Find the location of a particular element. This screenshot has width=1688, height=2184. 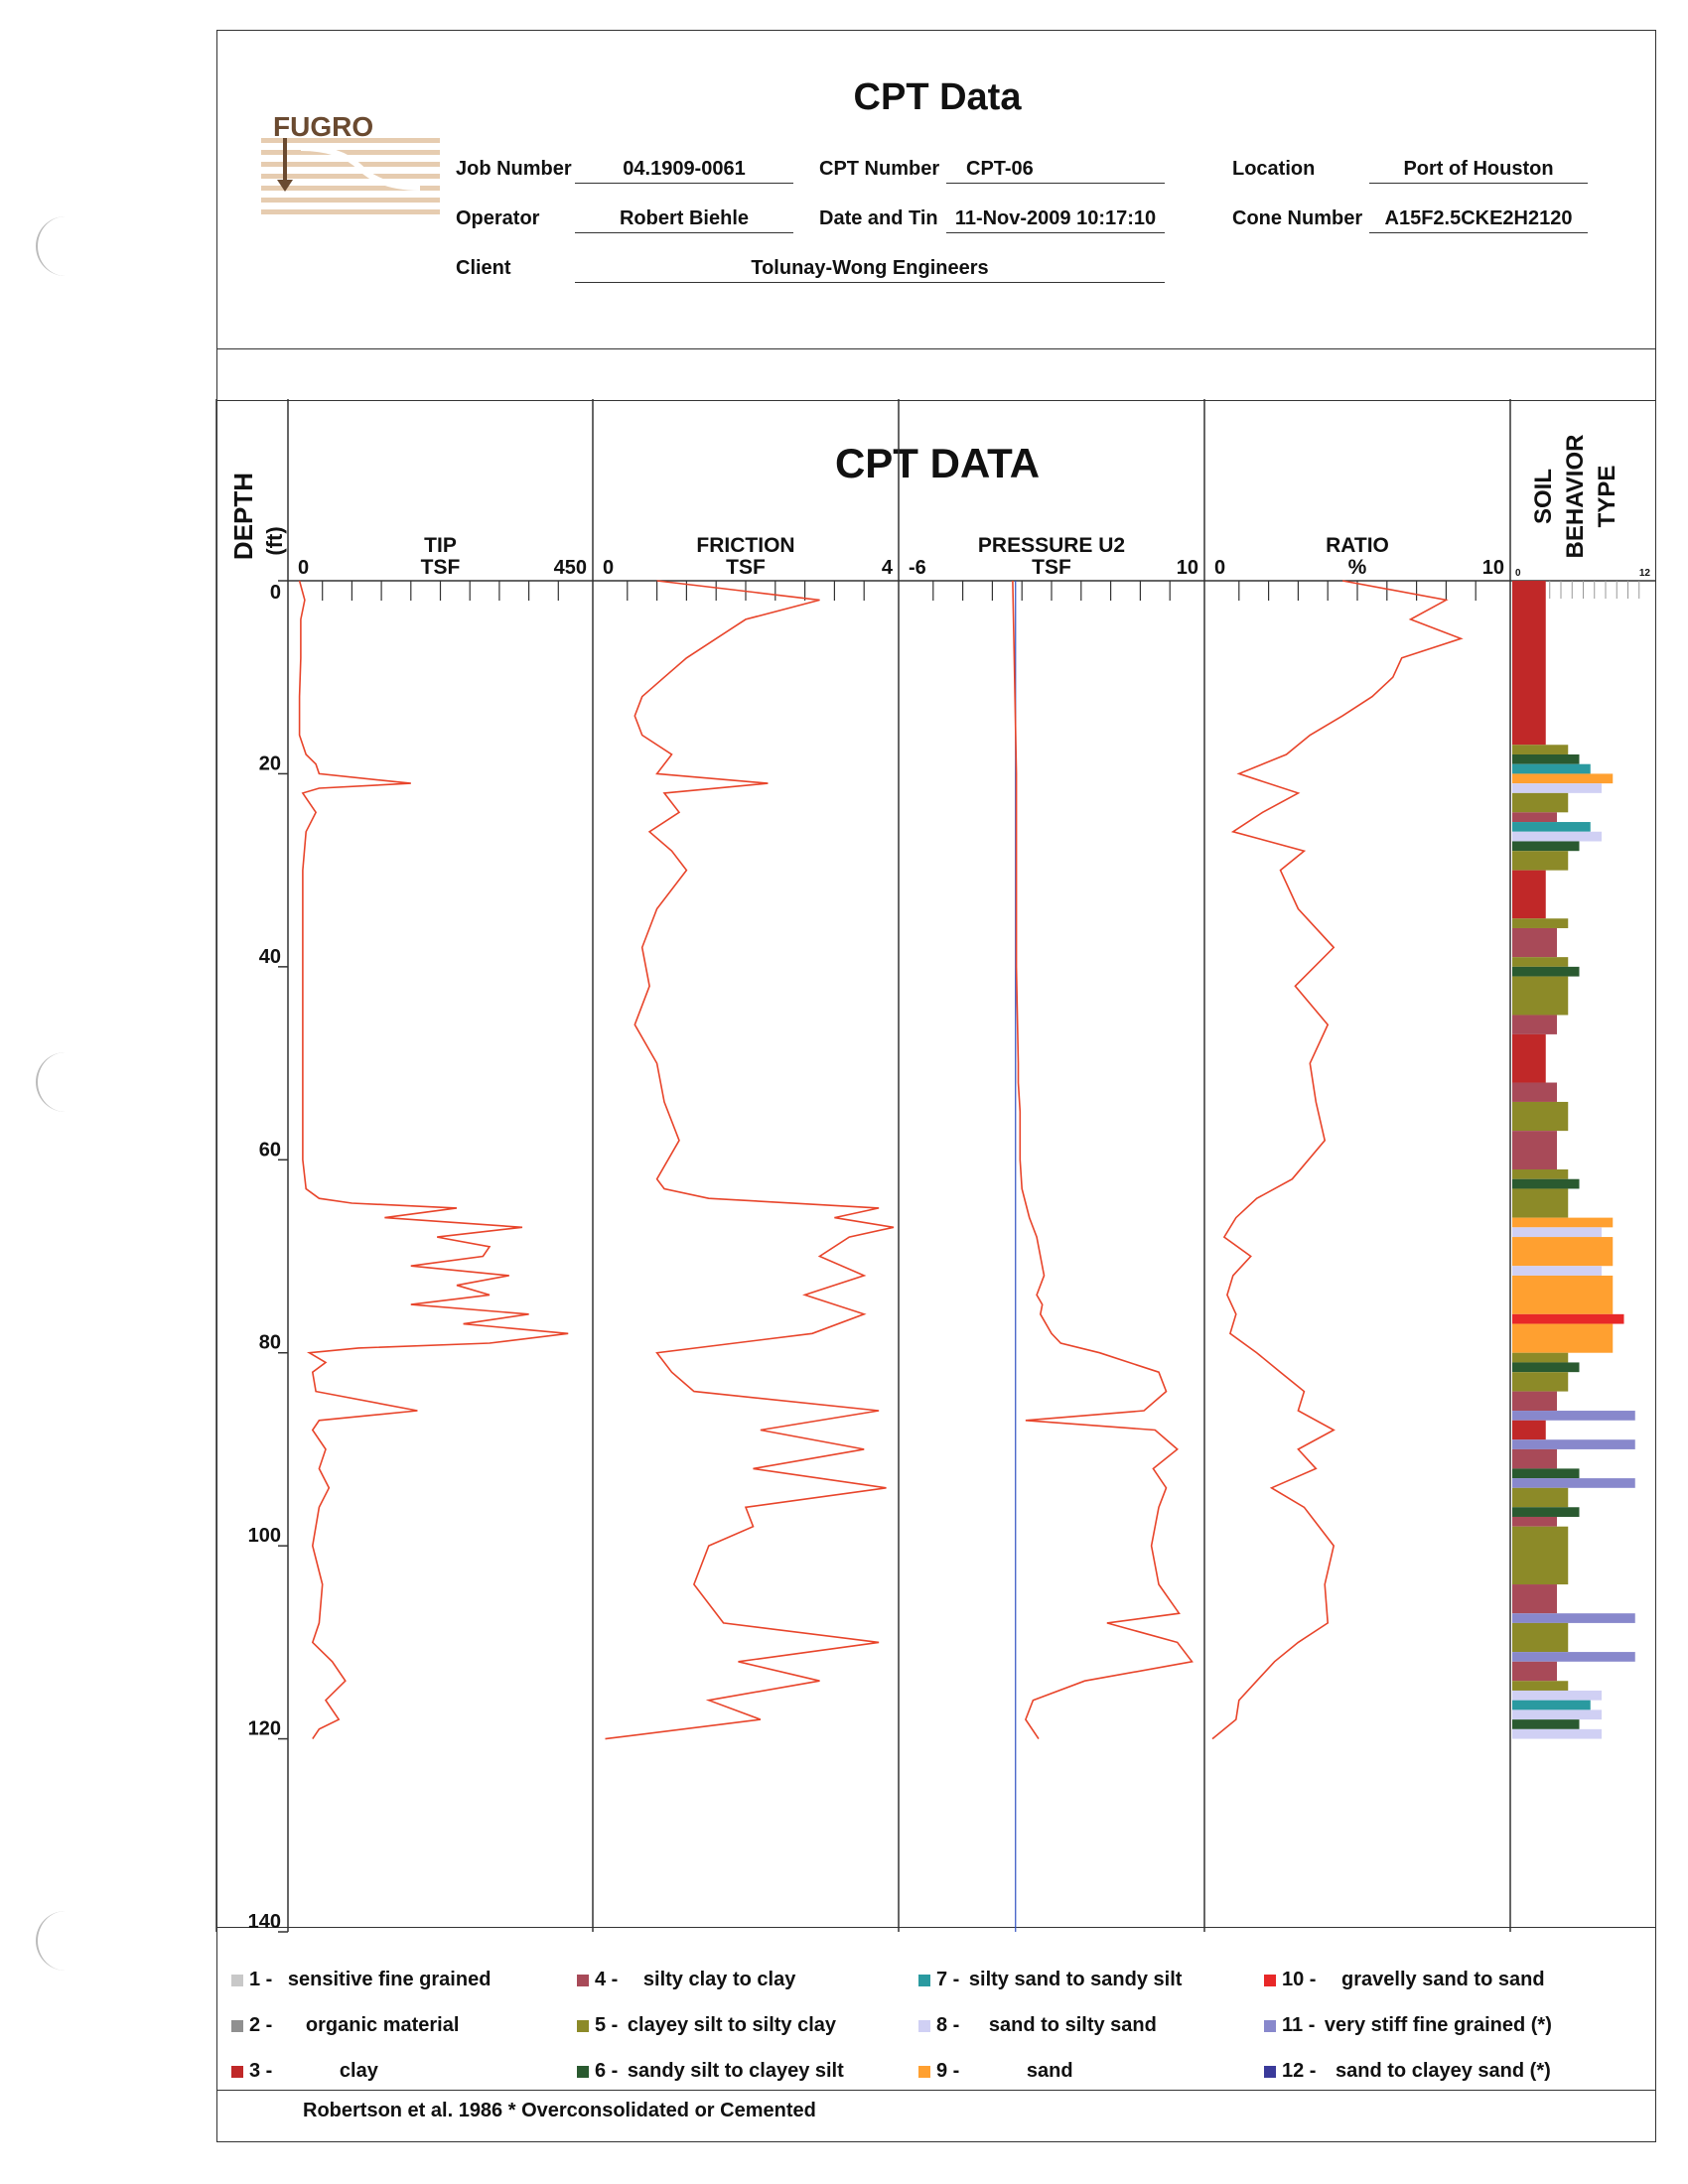

depth-tick-label: 20 is located at coordinates (270, 763).